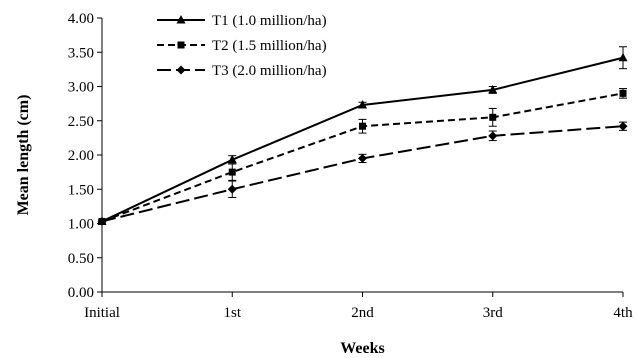 The width and height of the screenshot is (637, 358). I want to click on y-axis-title: Mean length (cm), so click(23, 155).